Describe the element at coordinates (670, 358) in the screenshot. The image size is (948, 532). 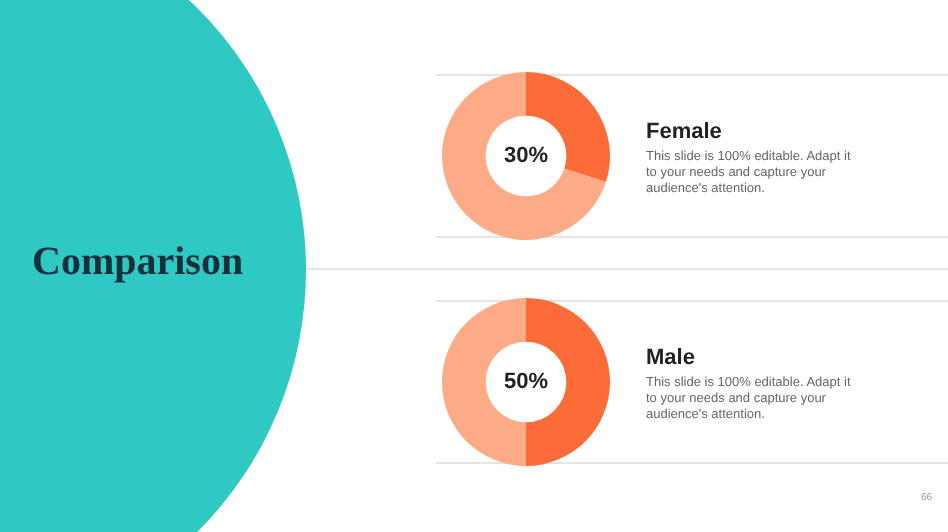
I see `text: Male` at that location.